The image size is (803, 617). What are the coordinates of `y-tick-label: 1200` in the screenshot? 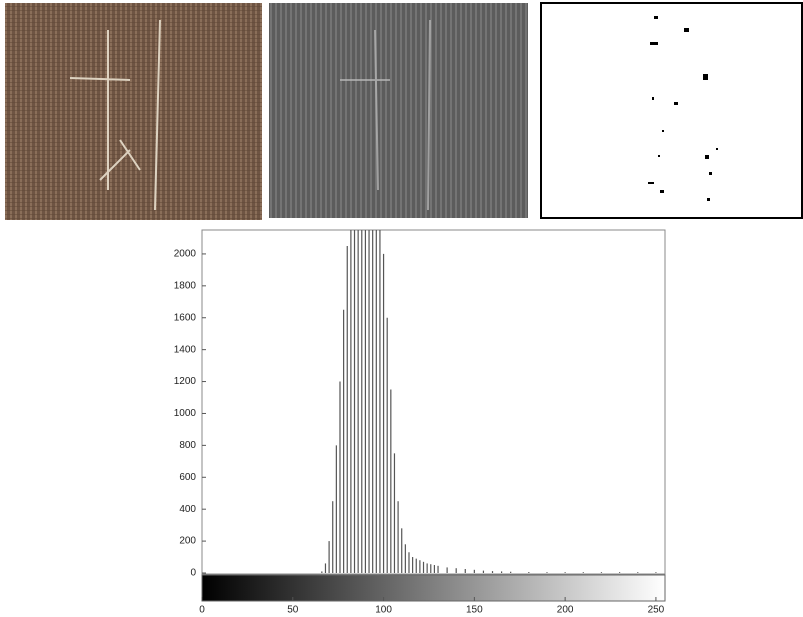 It's located at (185, 381).